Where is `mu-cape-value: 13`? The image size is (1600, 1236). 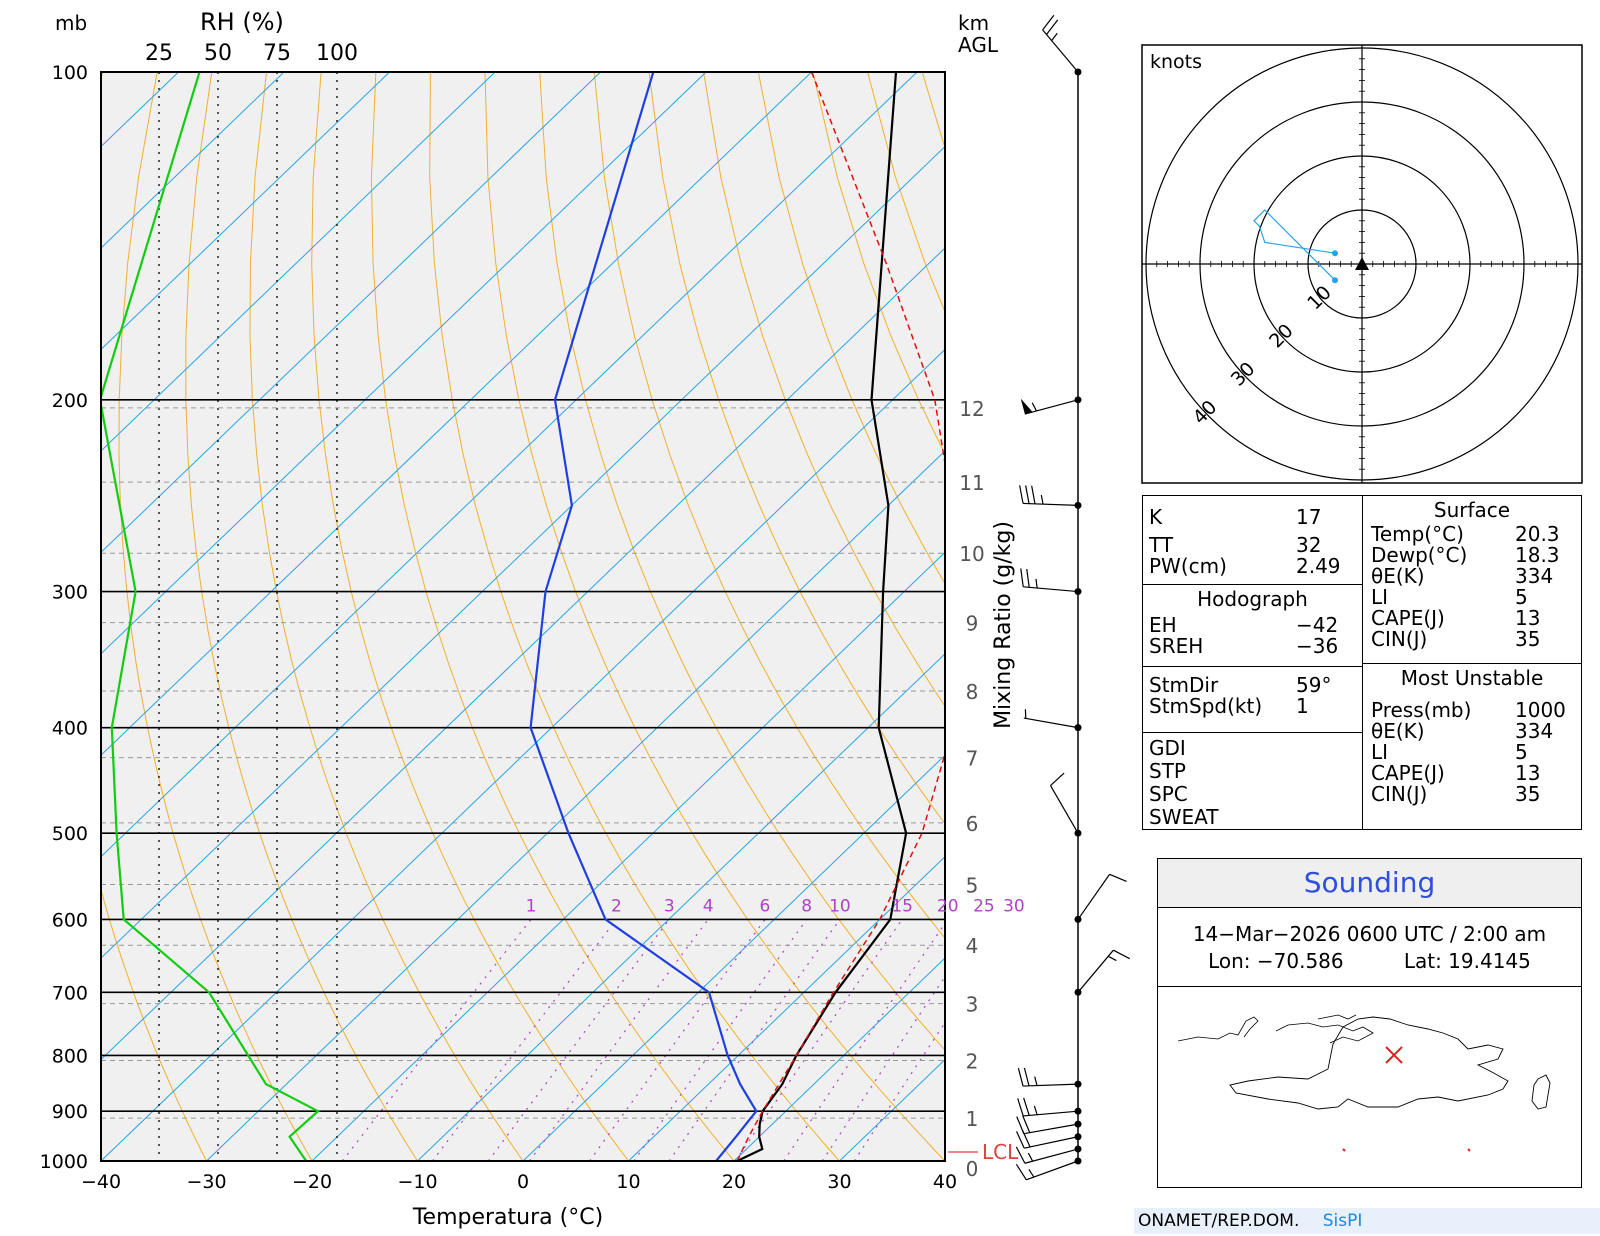
mu-cape-value: 13 is located at coordinates (1528, 773).